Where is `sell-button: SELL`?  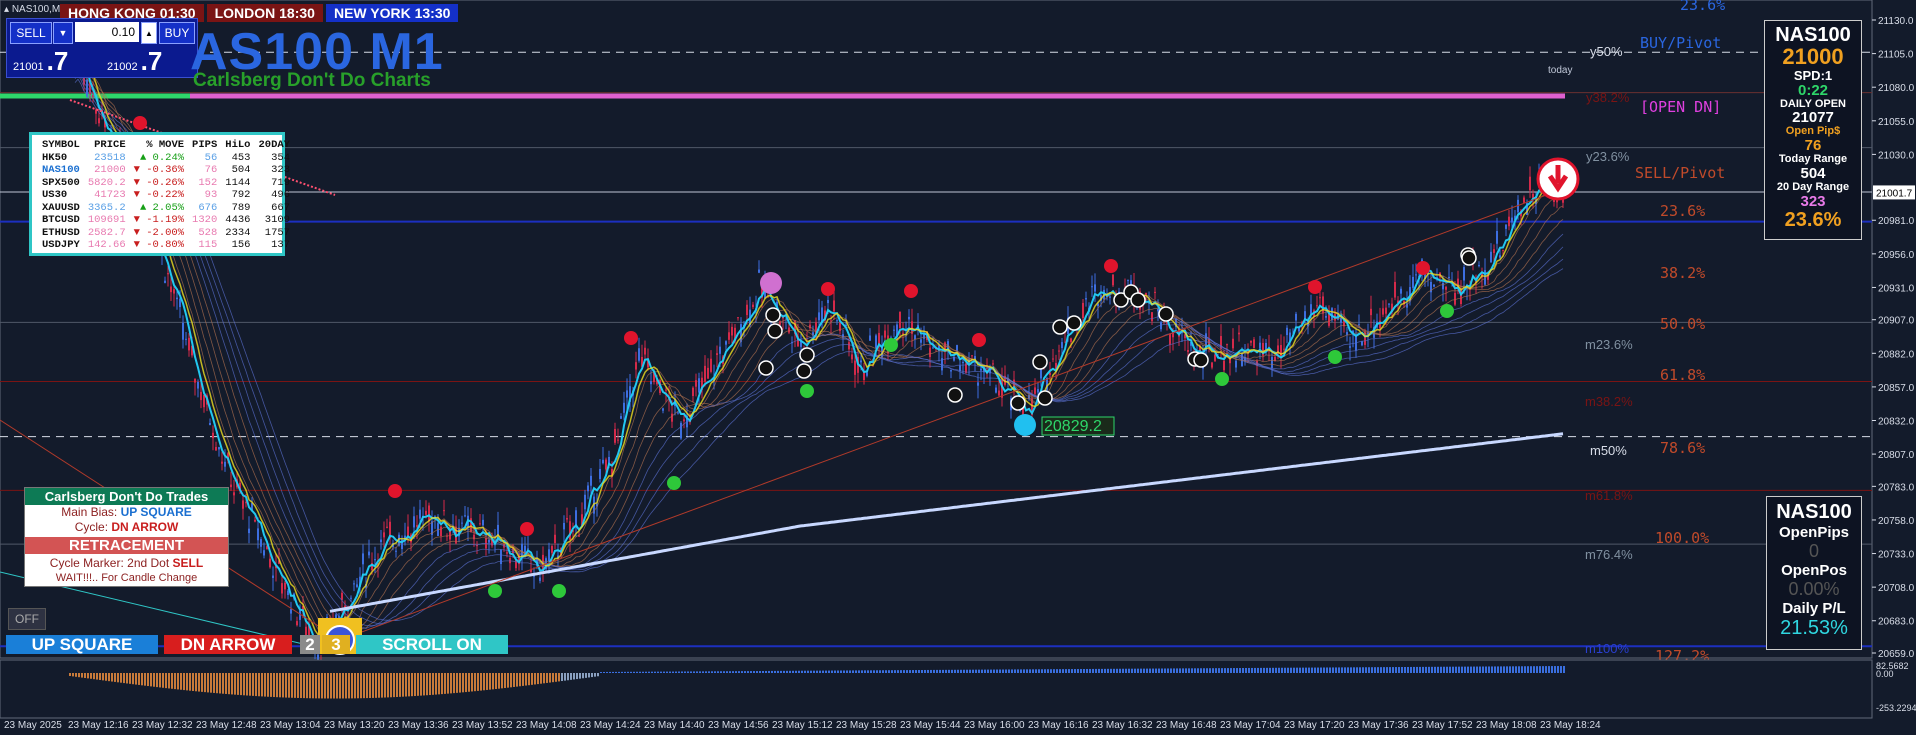
sell-button: SELL is located at coordinates (31, 33).